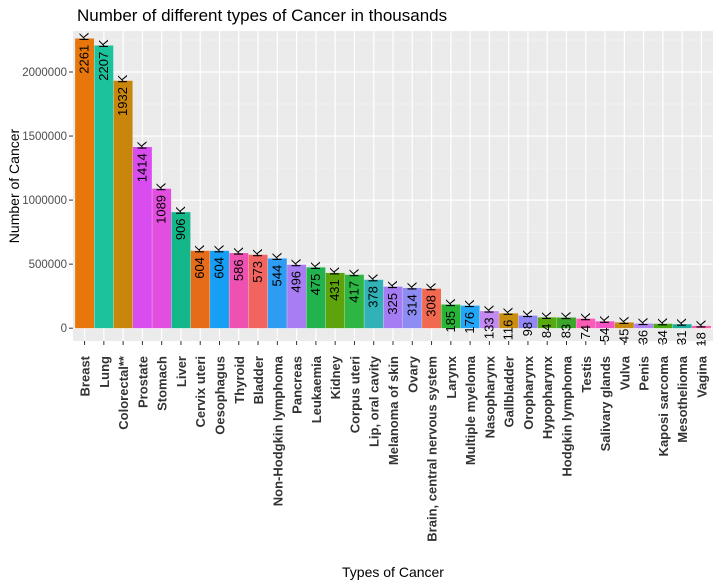  I want to click on bar-label: 83 K, so click(565, 324).